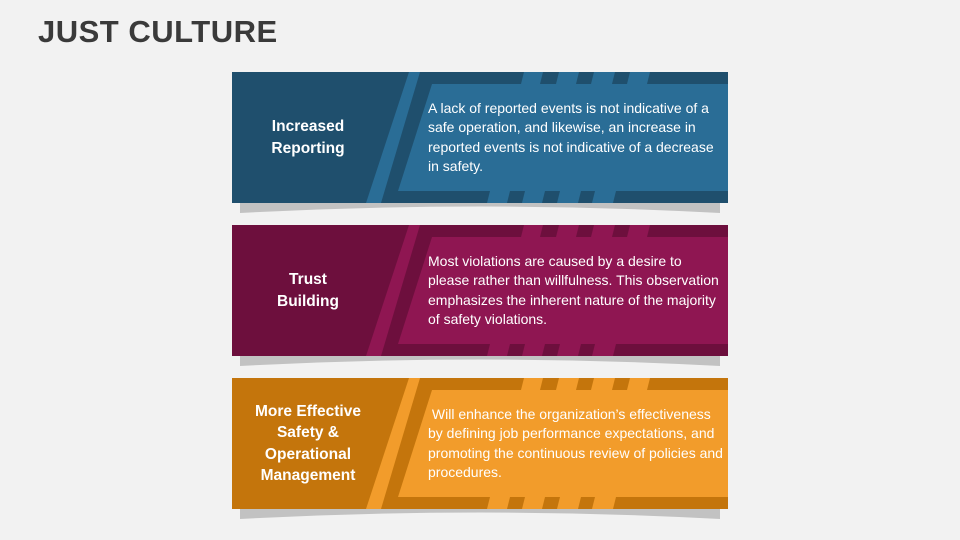  I want to click on slide-title: JUST CULTURE, so click(158, 31).